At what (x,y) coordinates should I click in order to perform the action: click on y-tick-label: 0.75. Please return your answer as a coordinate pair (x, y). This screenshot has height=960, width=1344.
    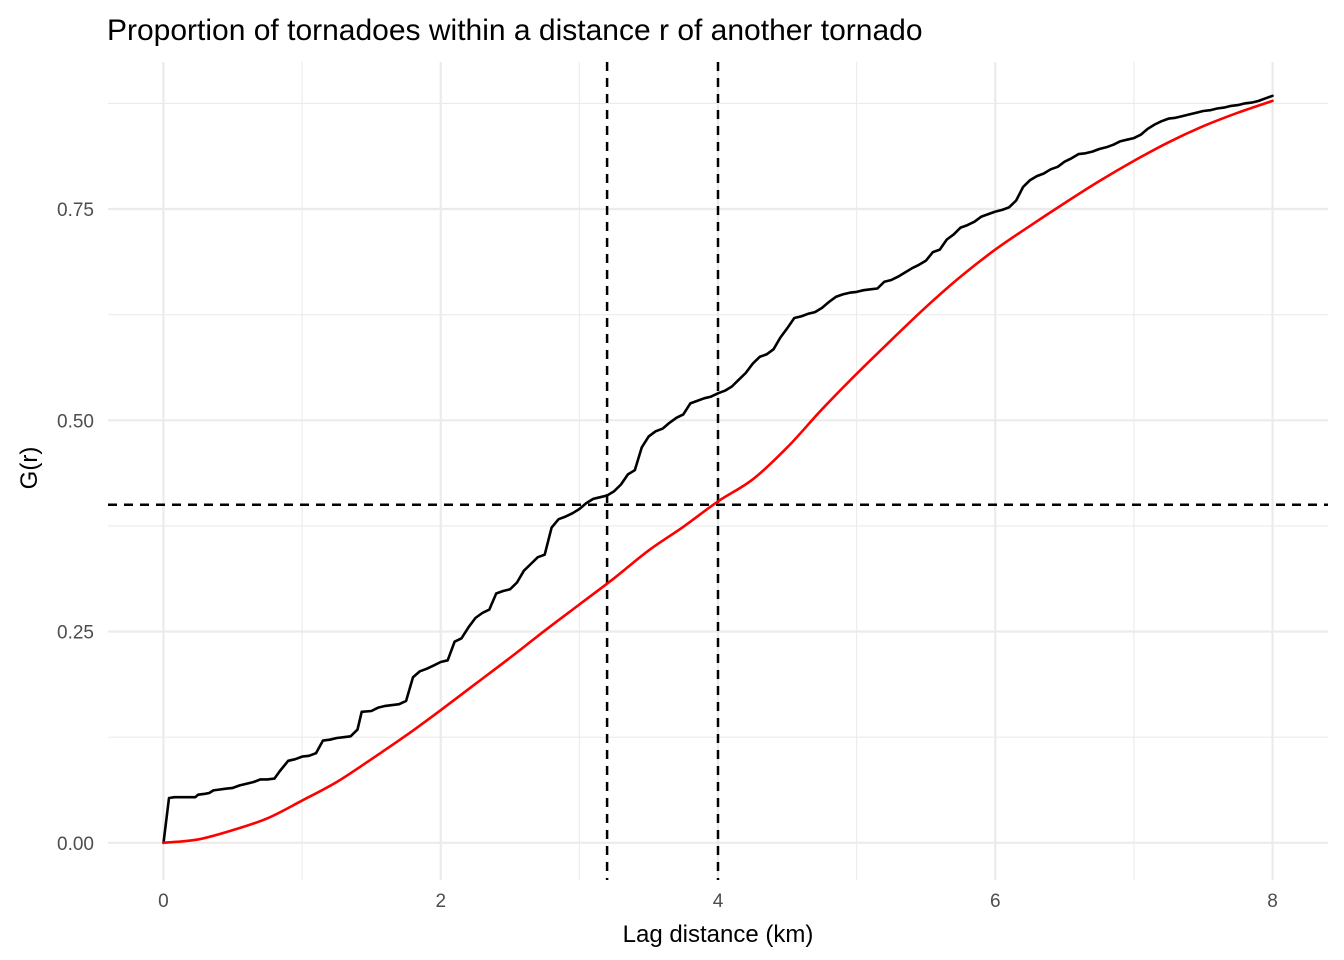
    Looking at the image, I should click on (75, 210).